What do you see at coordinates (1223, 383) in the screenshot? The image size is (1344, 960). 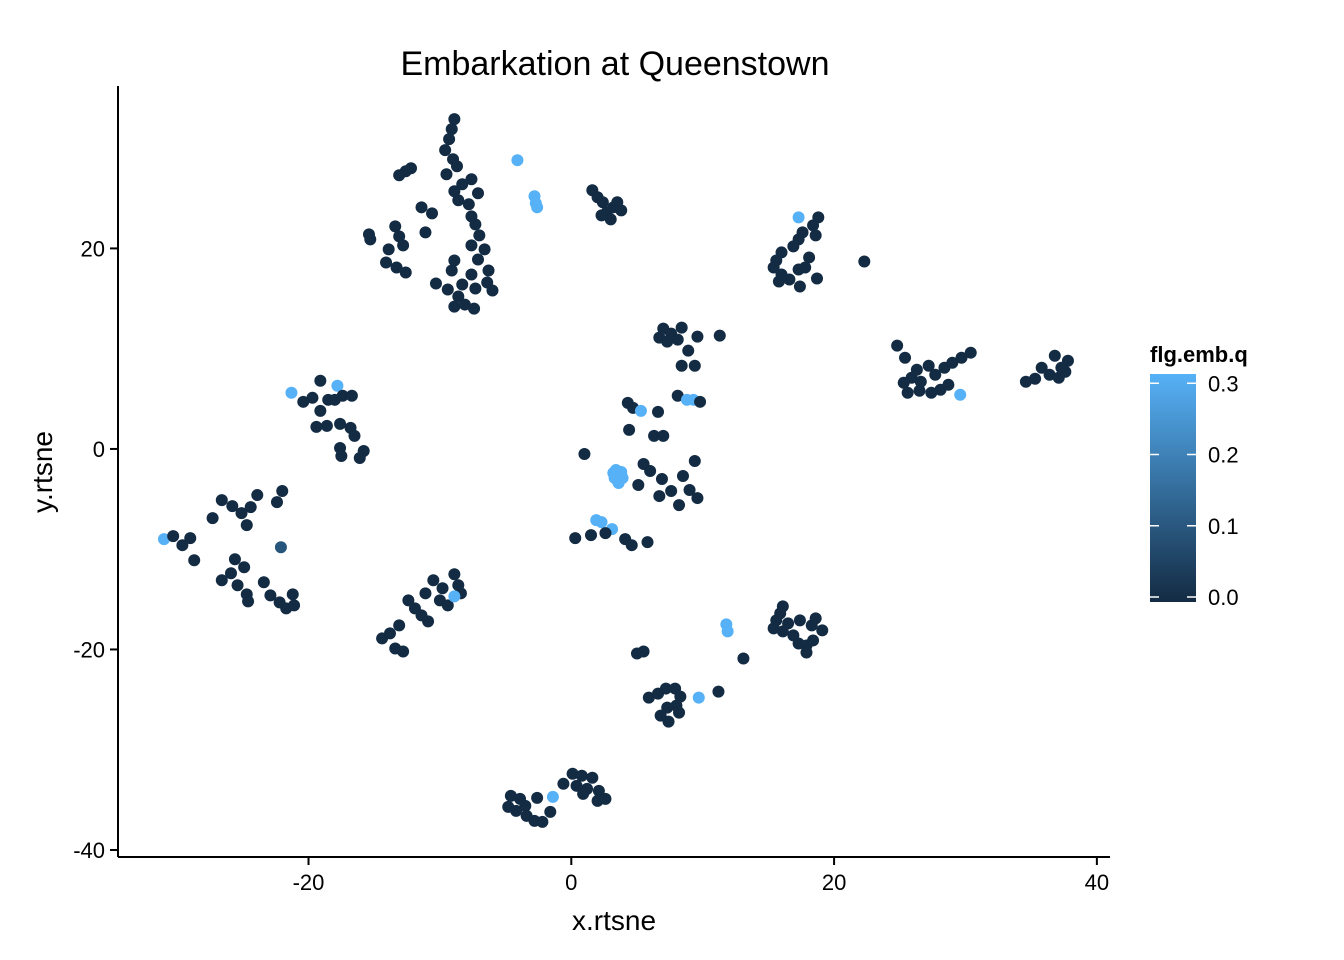 I see `colorbar-tick-label: 0.3` at bounding box center [1223, 383].